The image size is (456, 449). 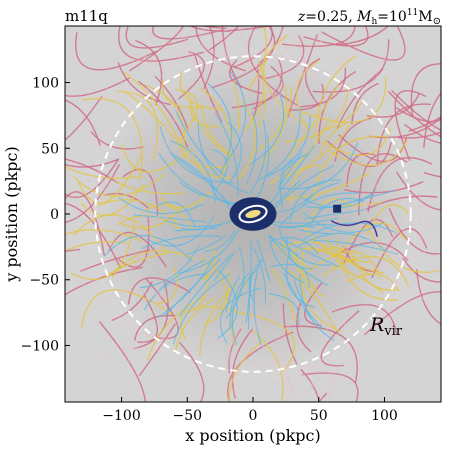 I want to click on mass-symbol: M, so click(x=364, y=17).